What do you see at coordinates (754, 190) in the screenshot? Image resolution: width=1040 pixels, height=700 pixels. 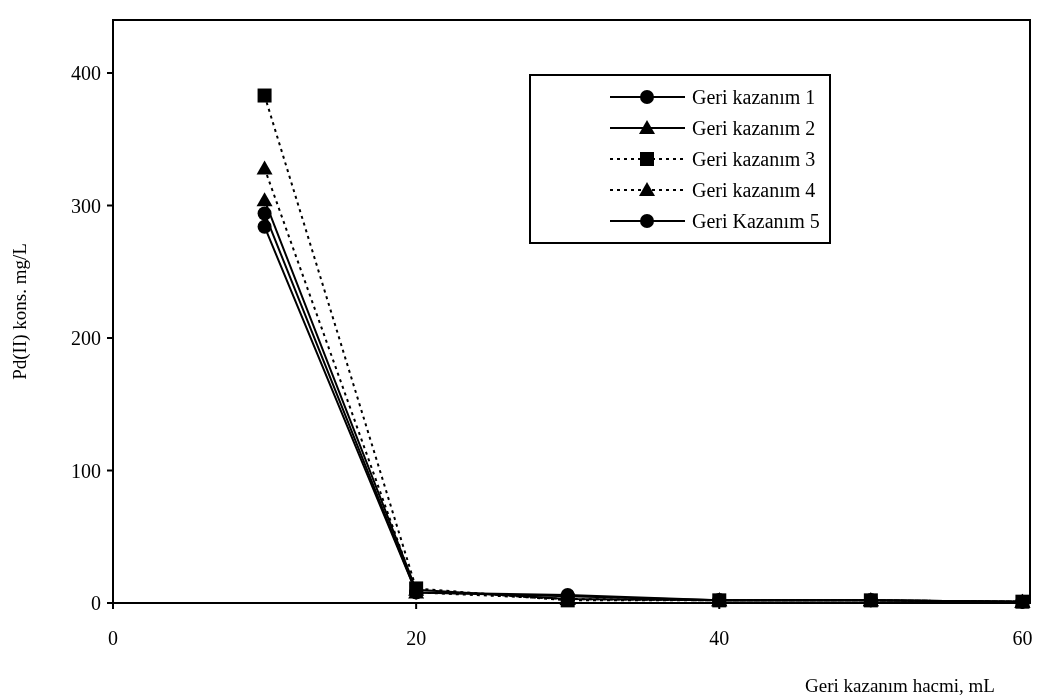 I see `legend-label: Geri kazanım 4` at bounding box center [754, 190].